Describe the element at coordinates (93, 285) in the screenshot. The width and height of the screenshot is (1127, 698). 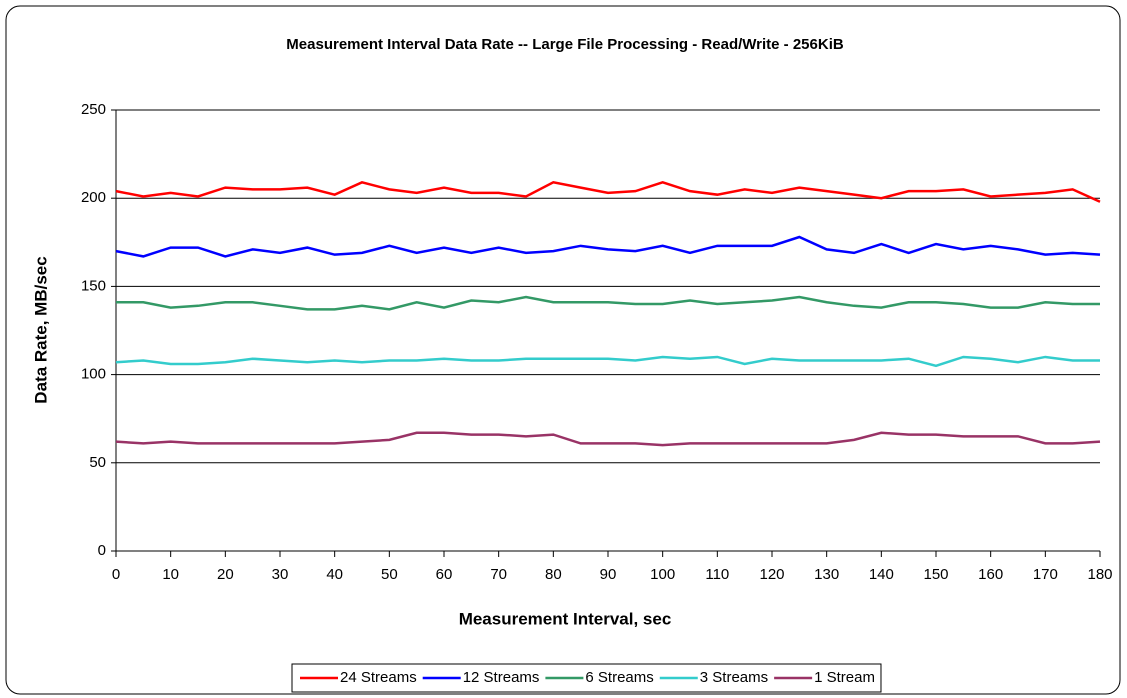
I see `y-tick-label: 150` at that location.